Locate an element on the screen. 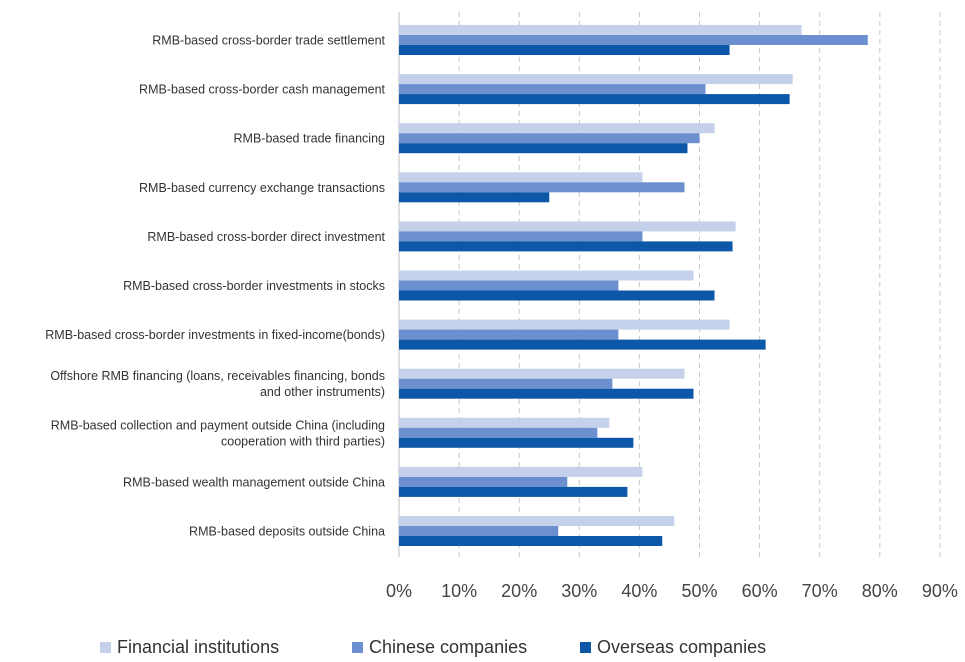 Image resolution: width=965 pixels, height=662 pixels. x-tick-label: 0% is located at coordinates (399, 591).